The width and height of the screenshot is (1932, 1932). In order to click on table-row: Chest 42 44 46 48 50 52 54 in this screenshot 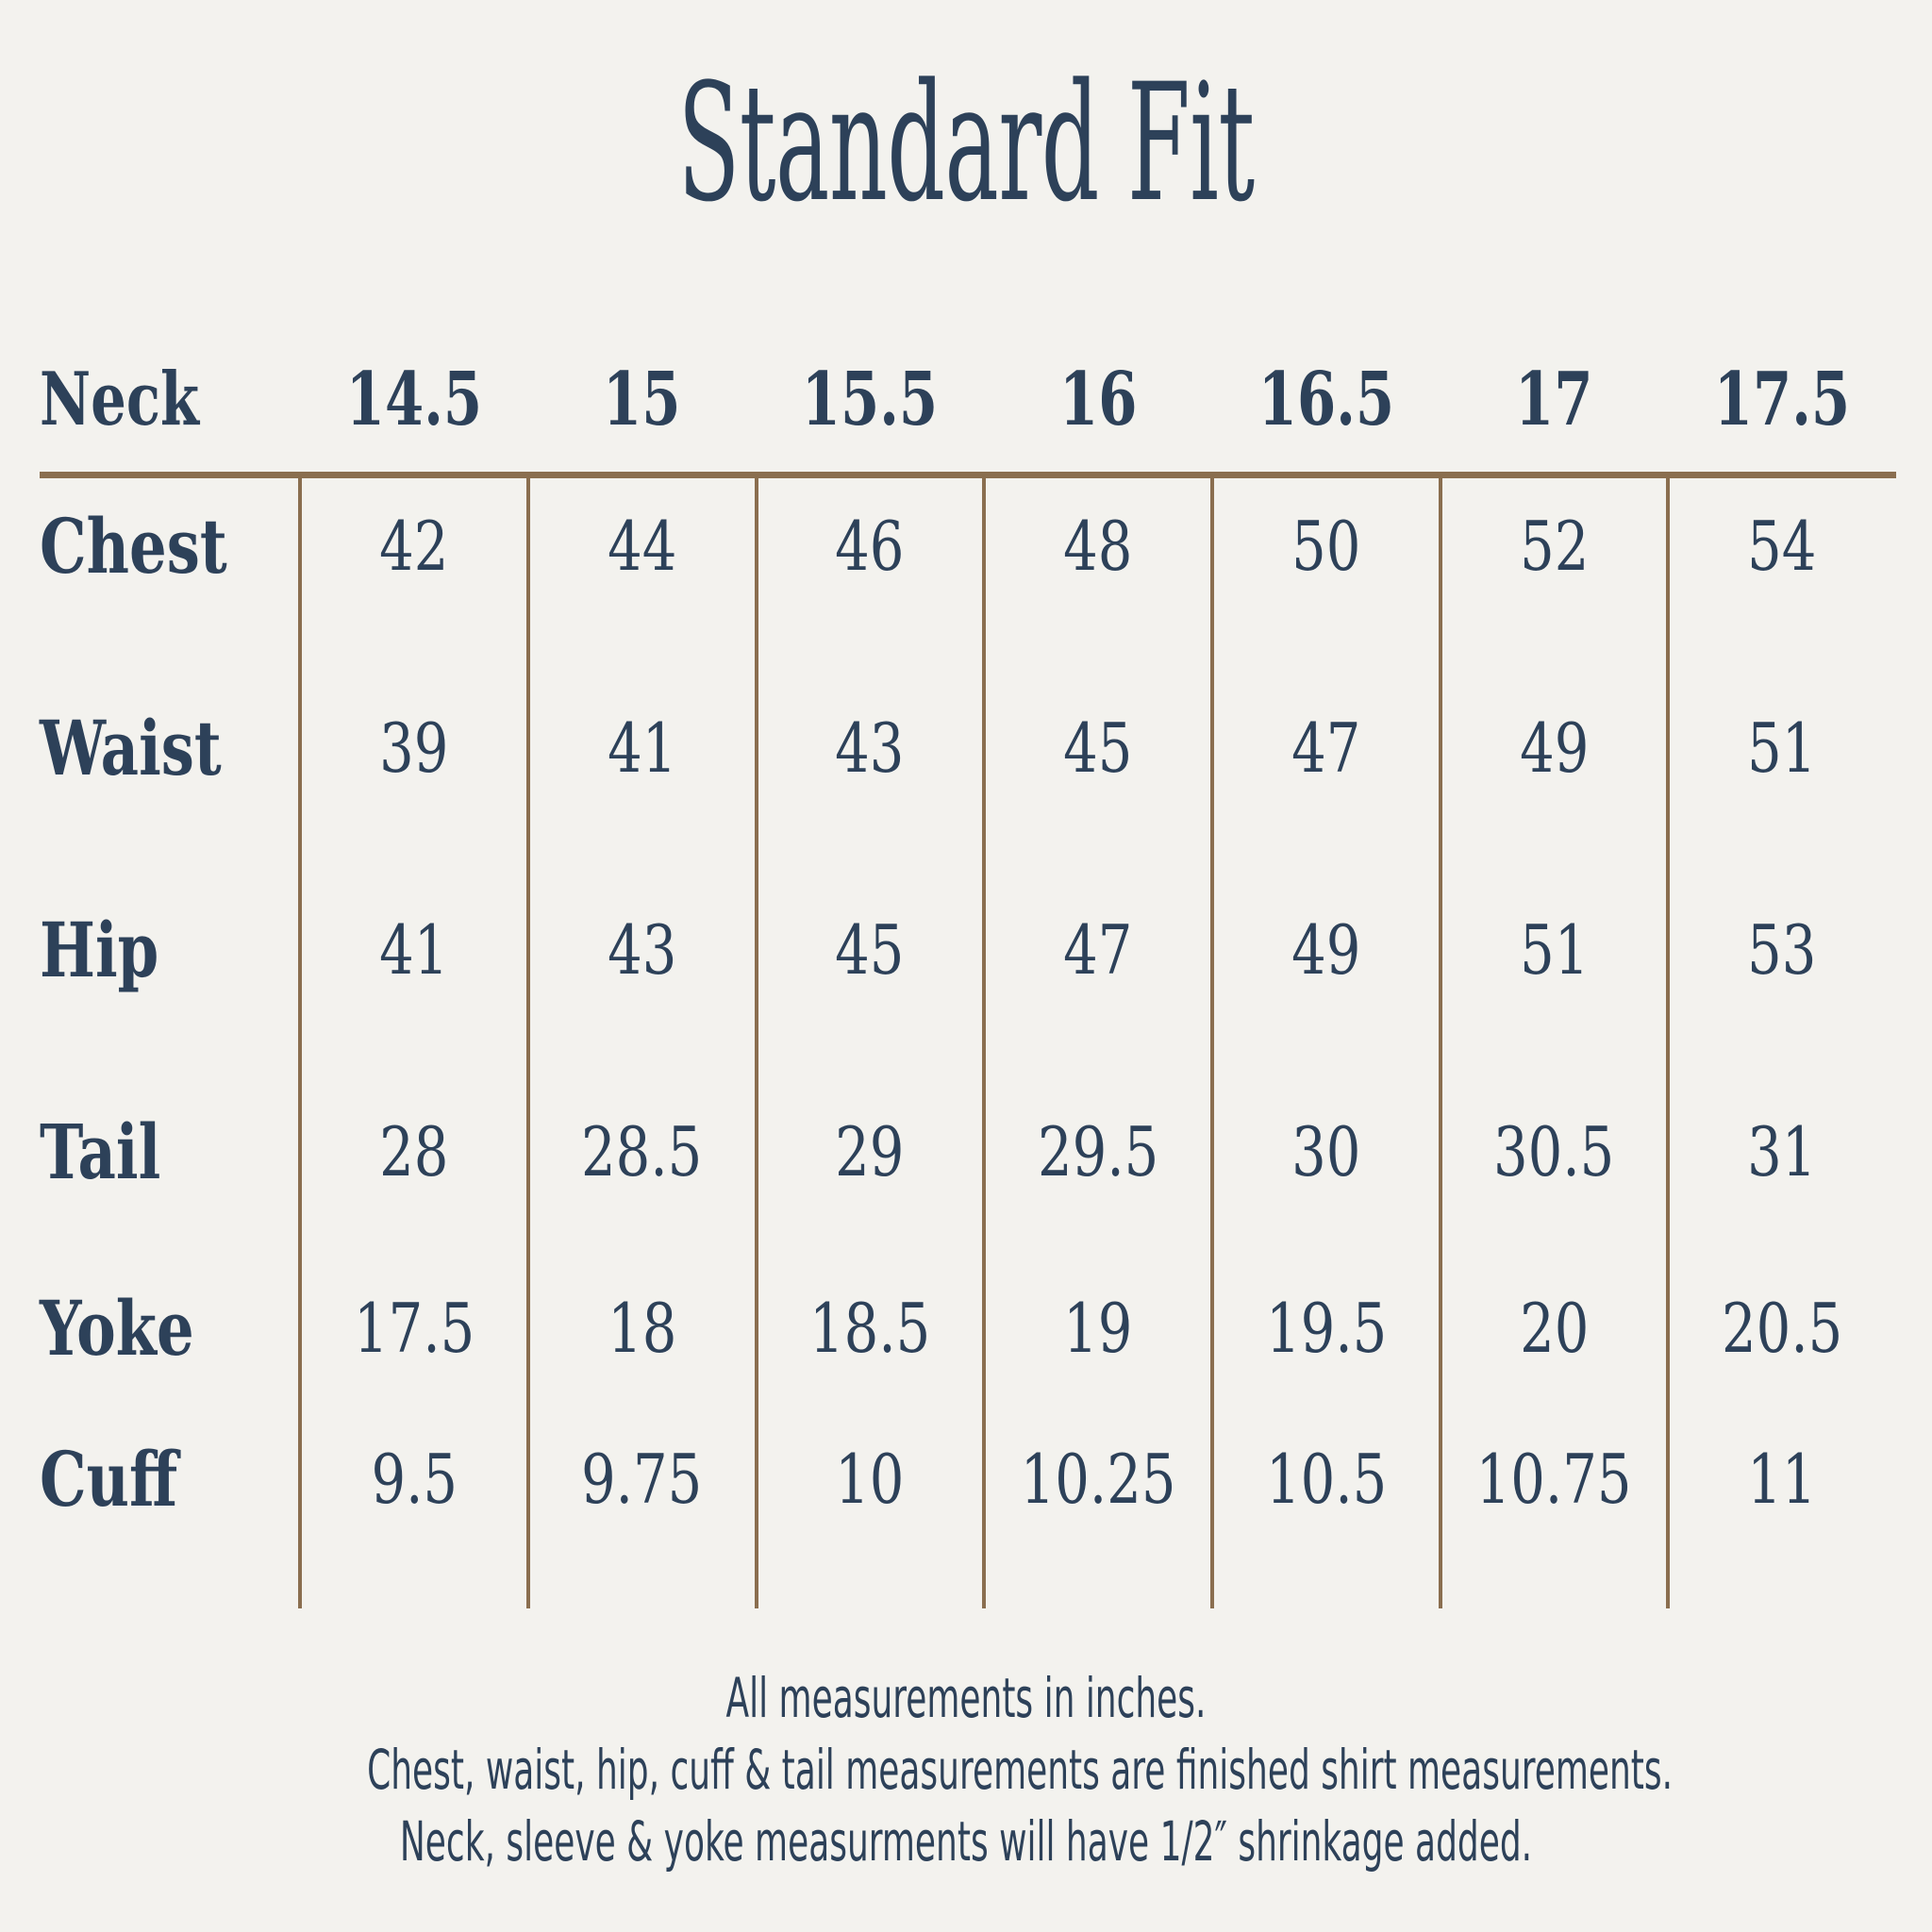, I will do `click(968, 546)`.